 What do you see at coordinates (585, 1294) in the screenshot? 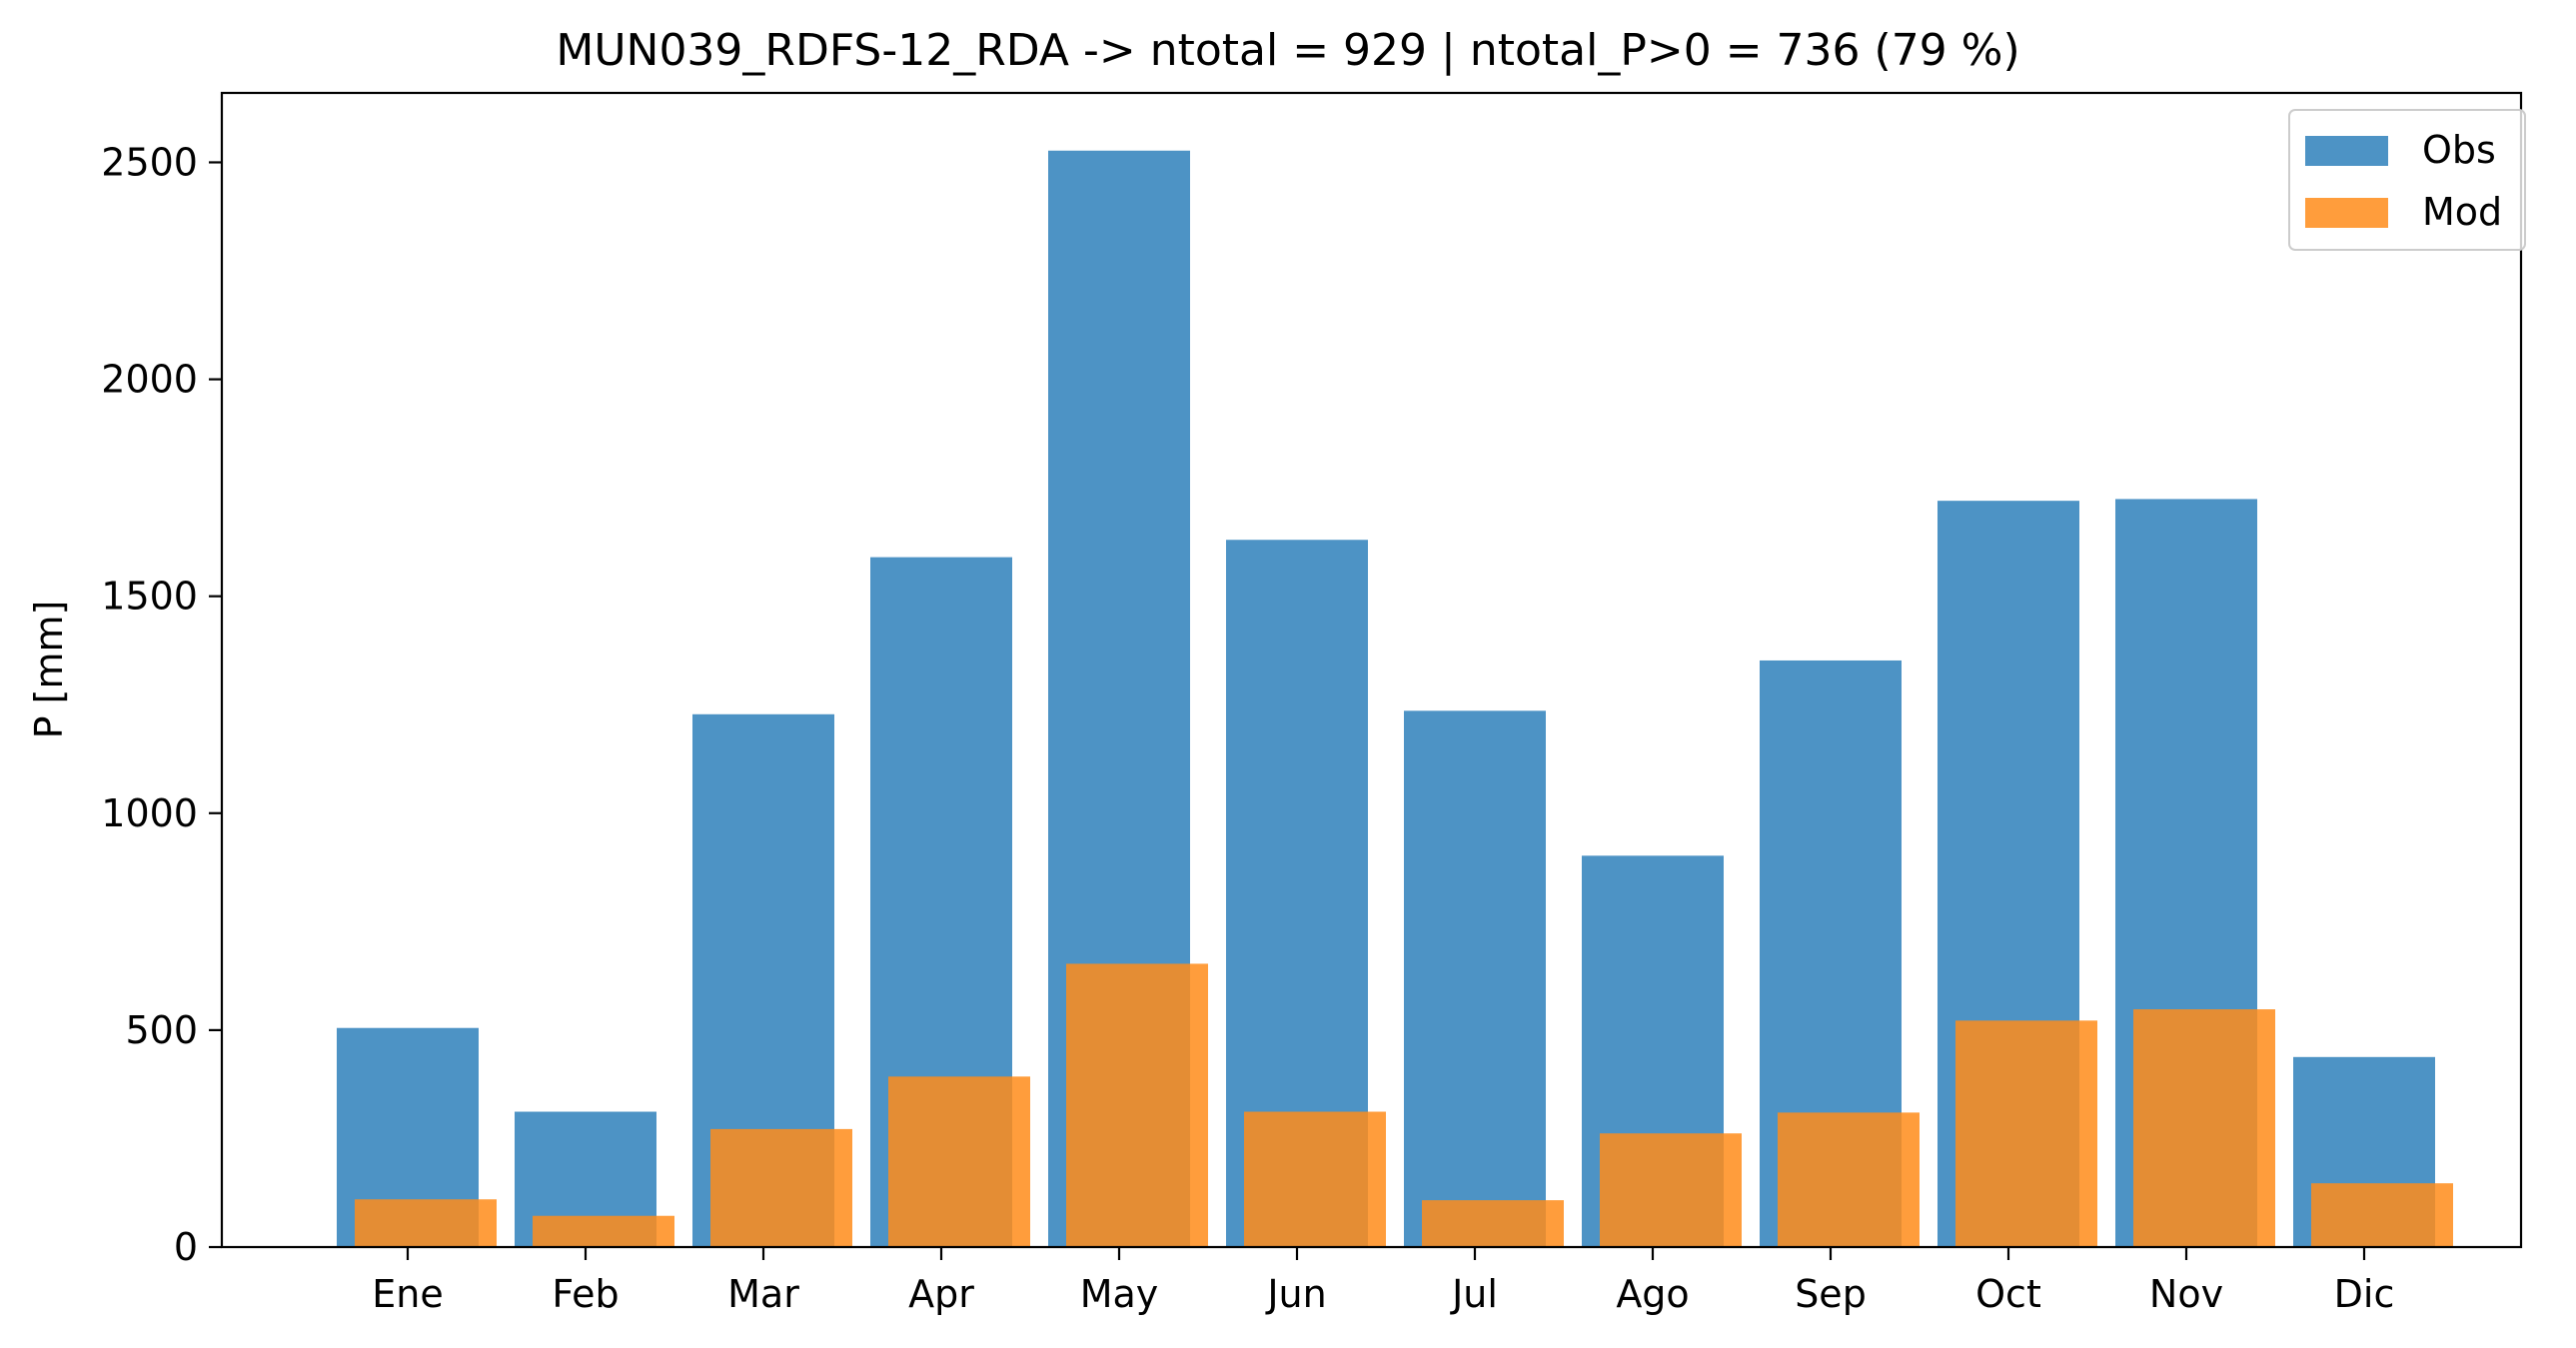
I see `x-tick-label: Feb` at bounding box center [585, 1294].